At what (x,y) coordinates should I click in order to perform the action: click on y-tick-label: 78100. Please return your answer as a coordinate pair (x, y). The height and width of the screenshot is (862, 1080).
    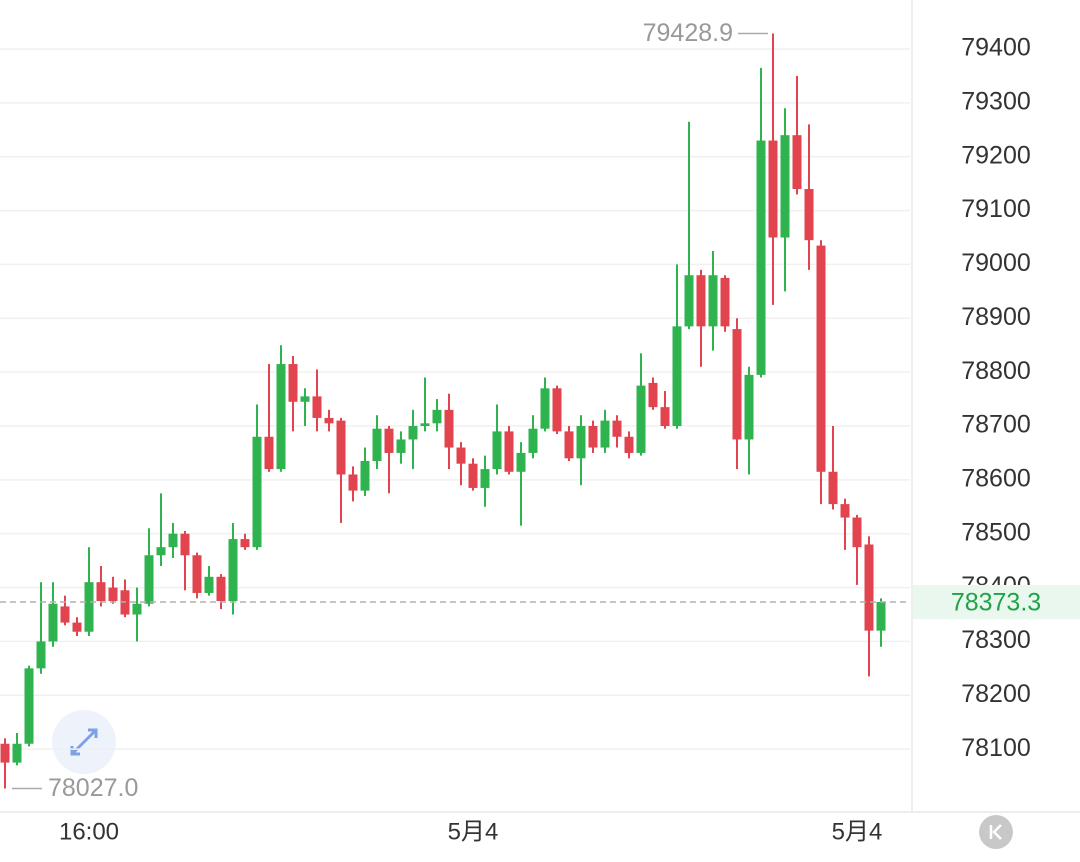
    Looking at the image, I should click on (996, 748).